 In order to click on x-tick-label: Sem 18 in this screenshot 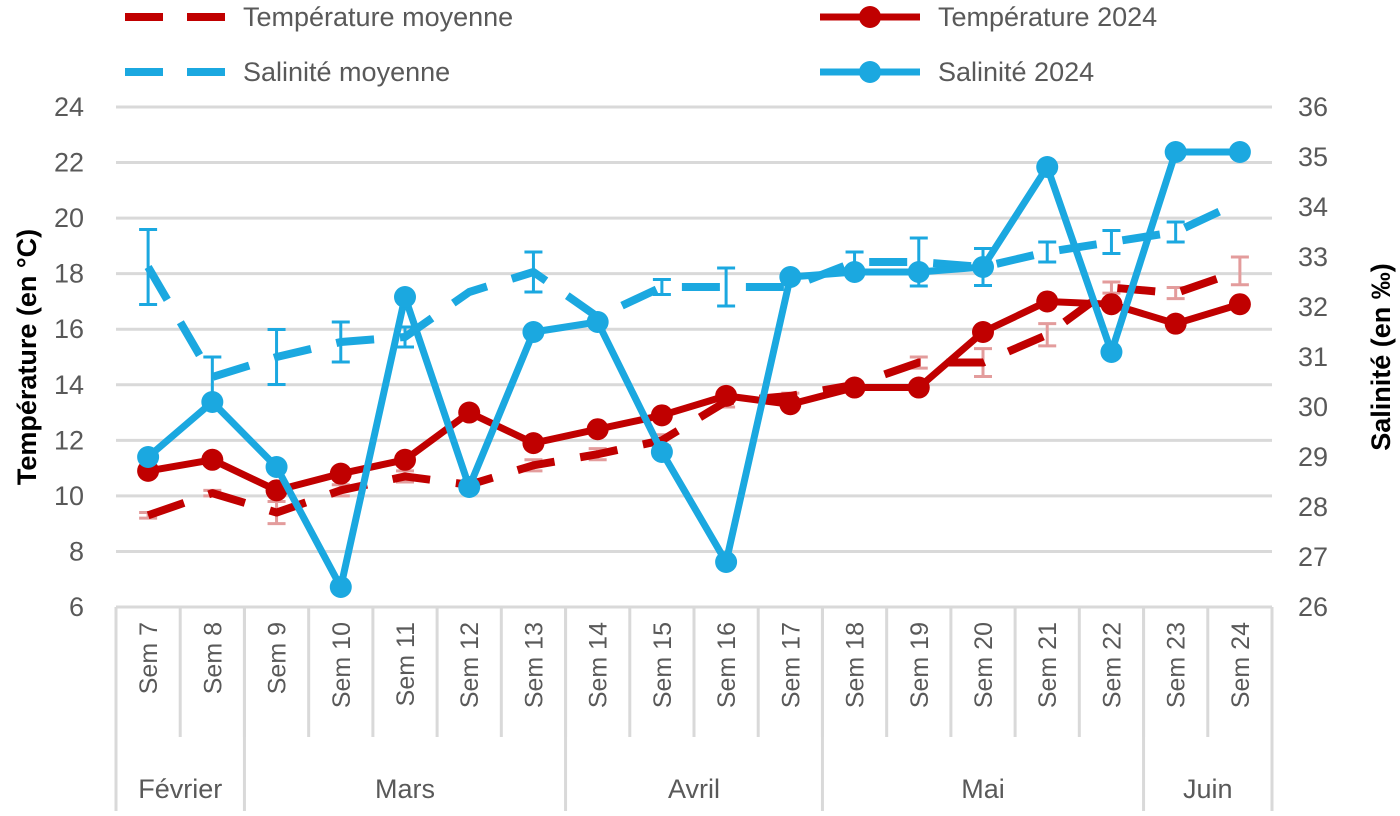, I will do `click(856, 665)`.